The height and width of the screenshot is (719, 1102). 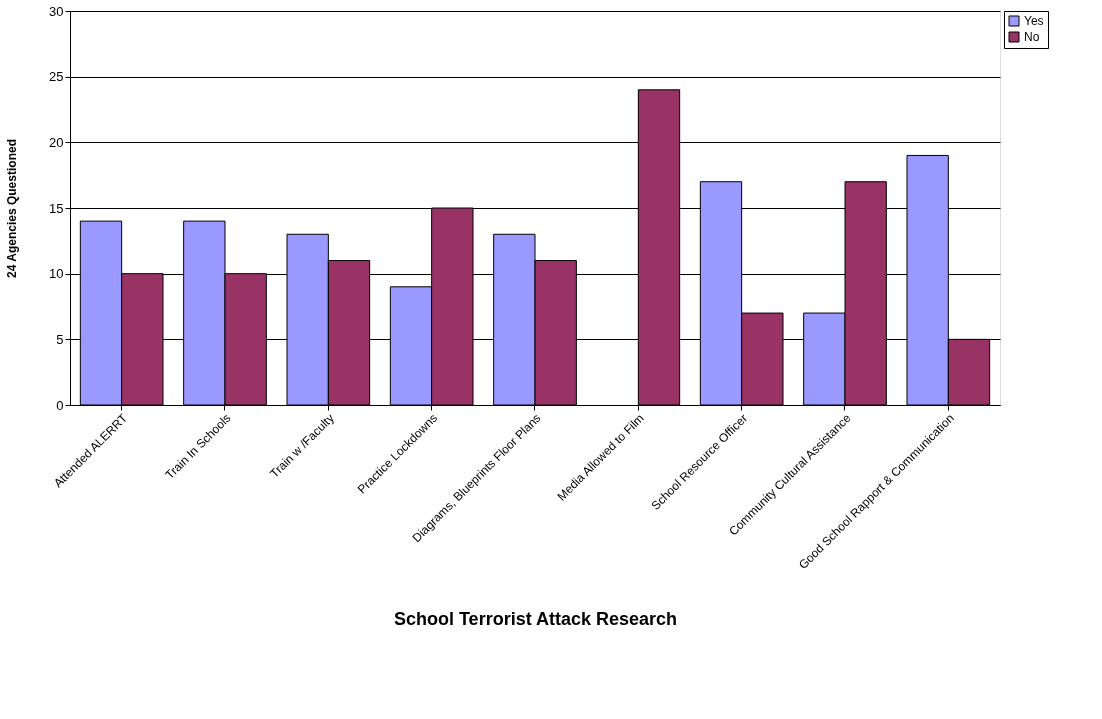 I want to click on y-tick-label: 10, so click(x=56, y=274).